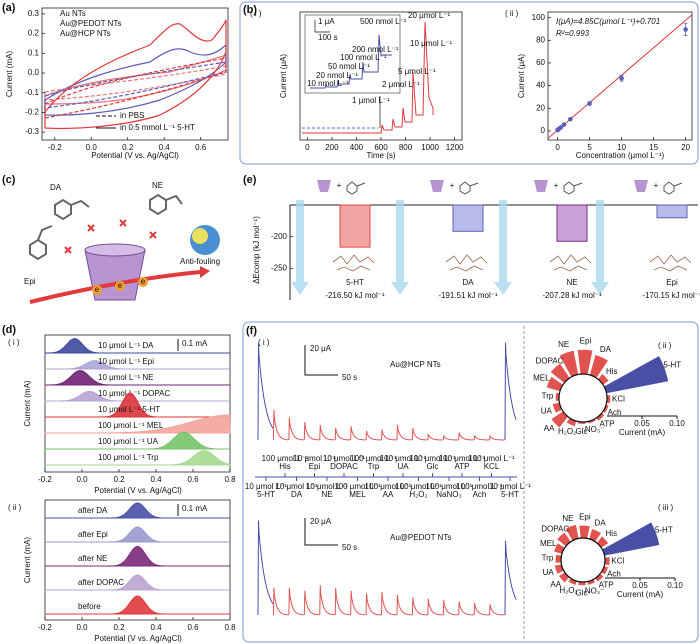  What do you see at coordinates (30, 281) in the screenshot?
I see `diagram-label: Epi` at bounding box center [30, 281].